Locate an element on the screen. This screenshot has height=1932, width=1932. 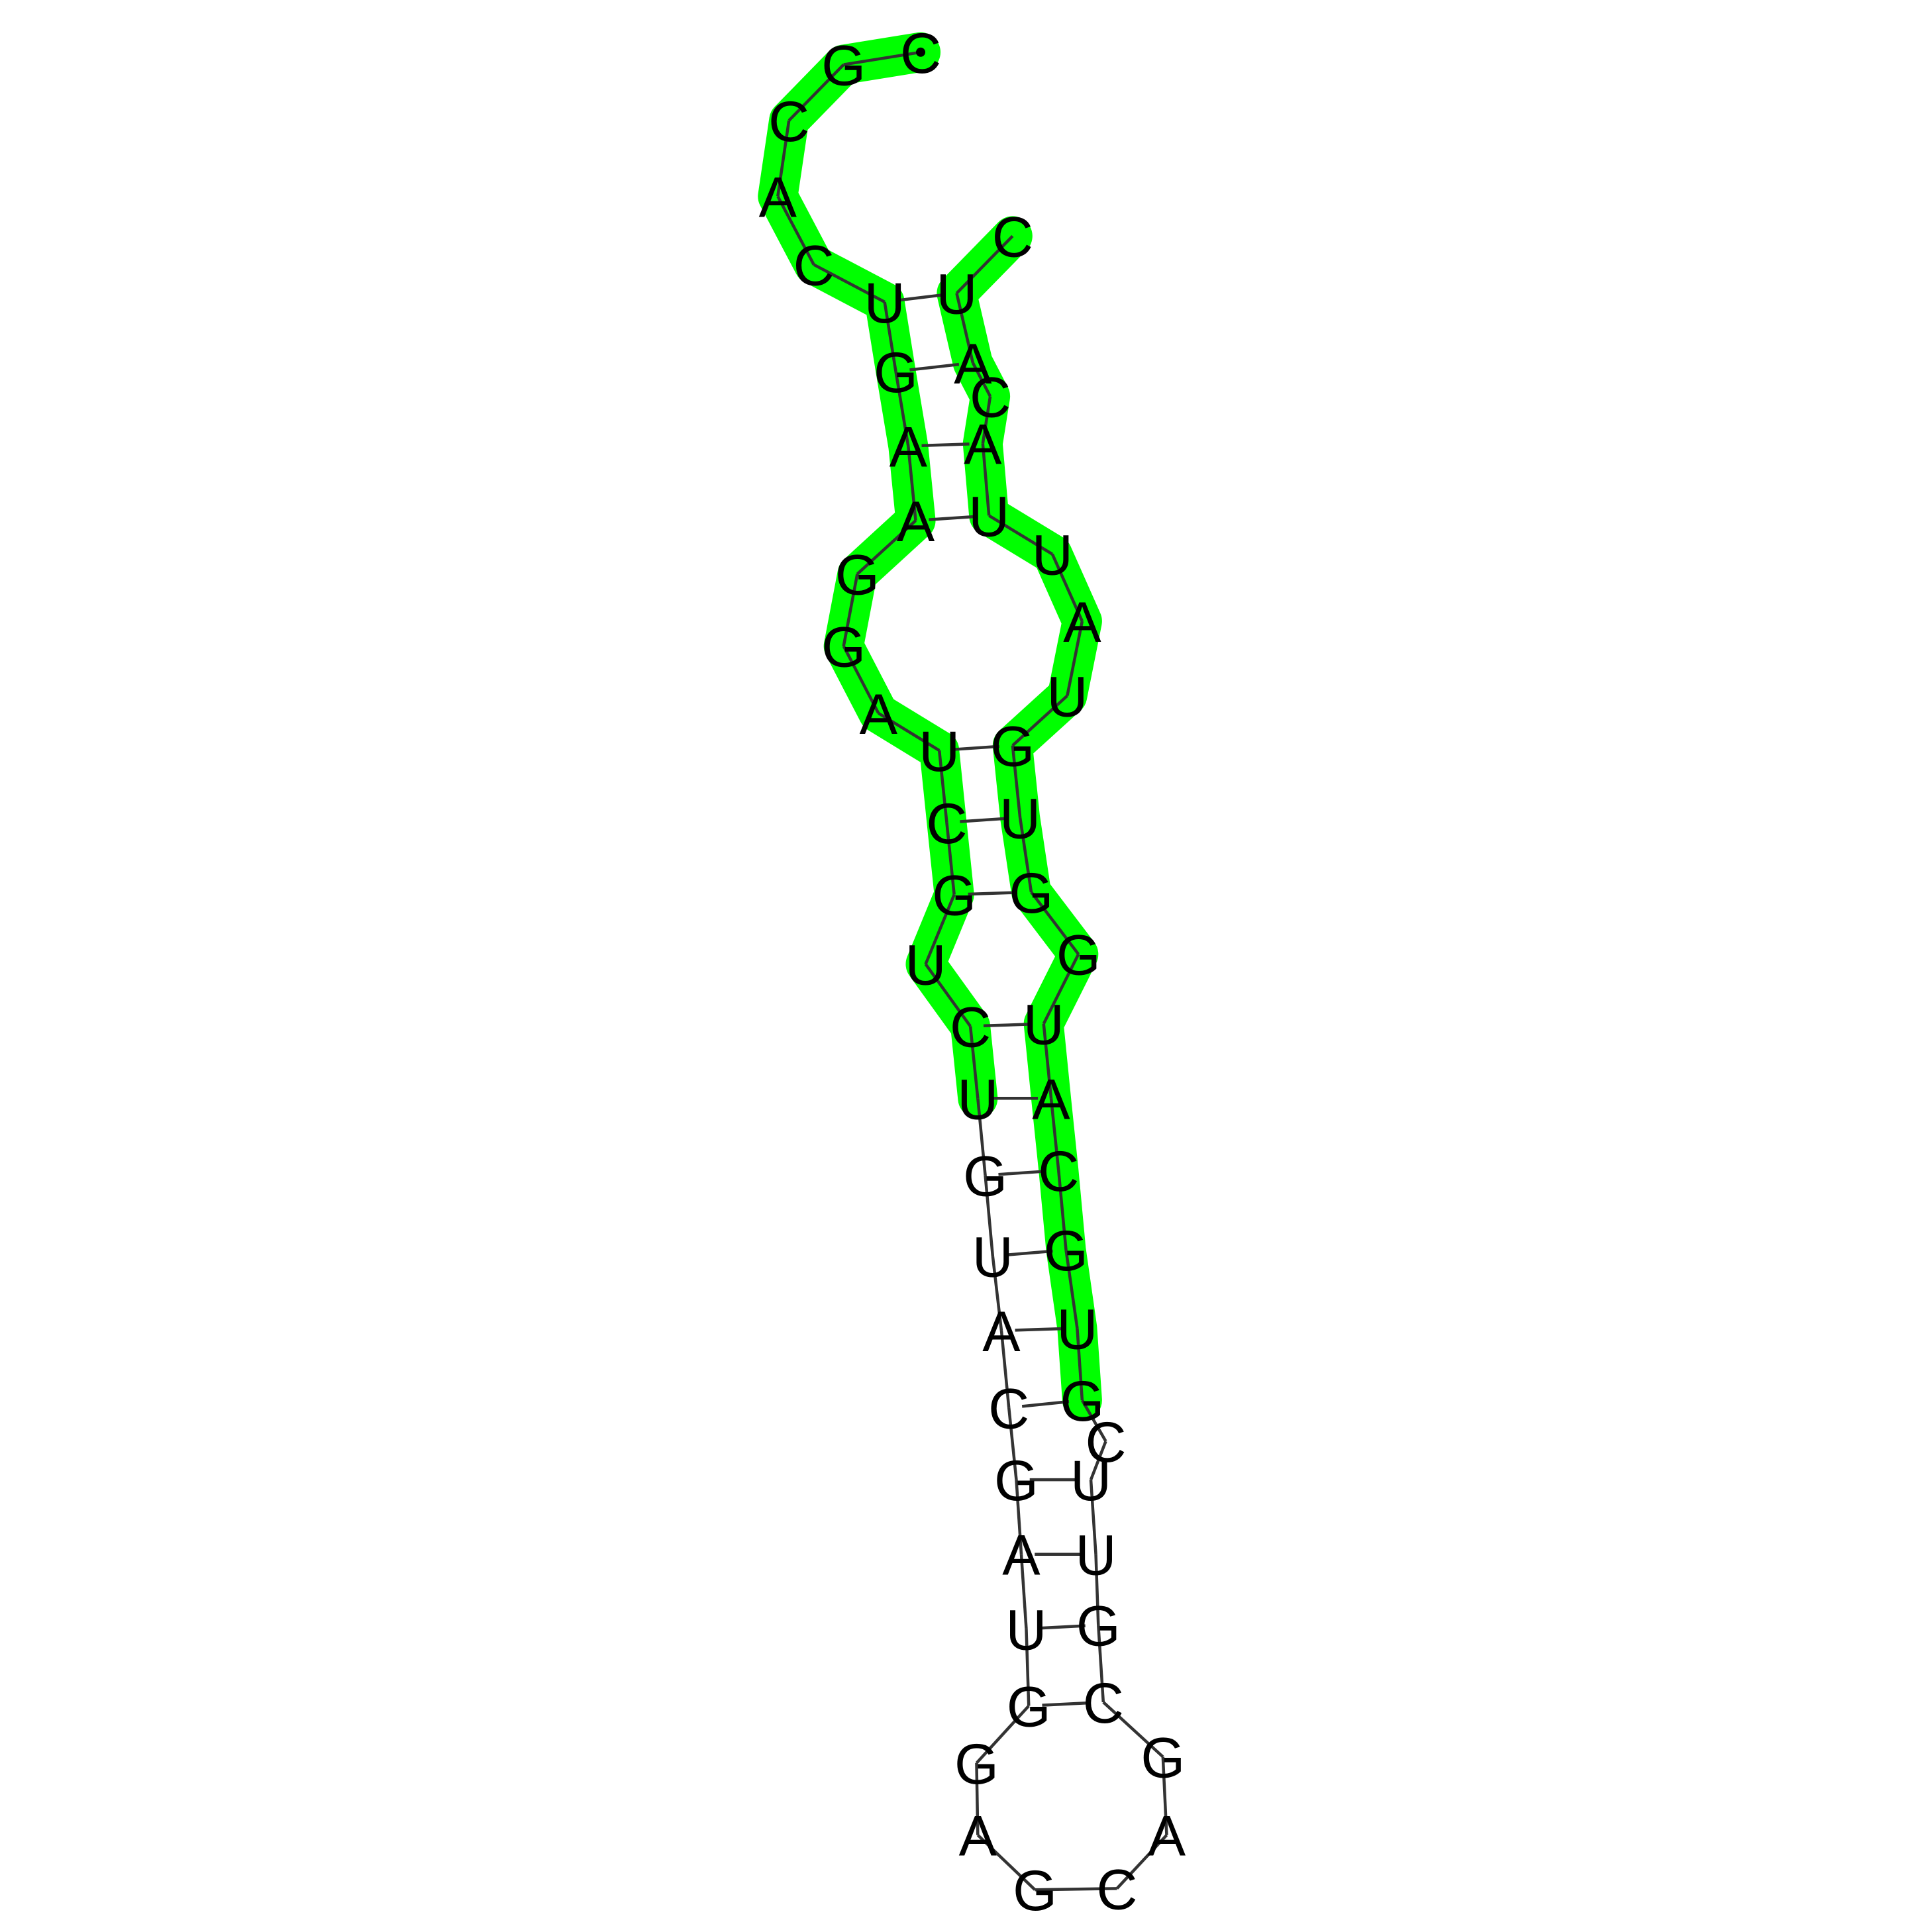
nucleotide-50: U is located at coordinates (1052, 555).